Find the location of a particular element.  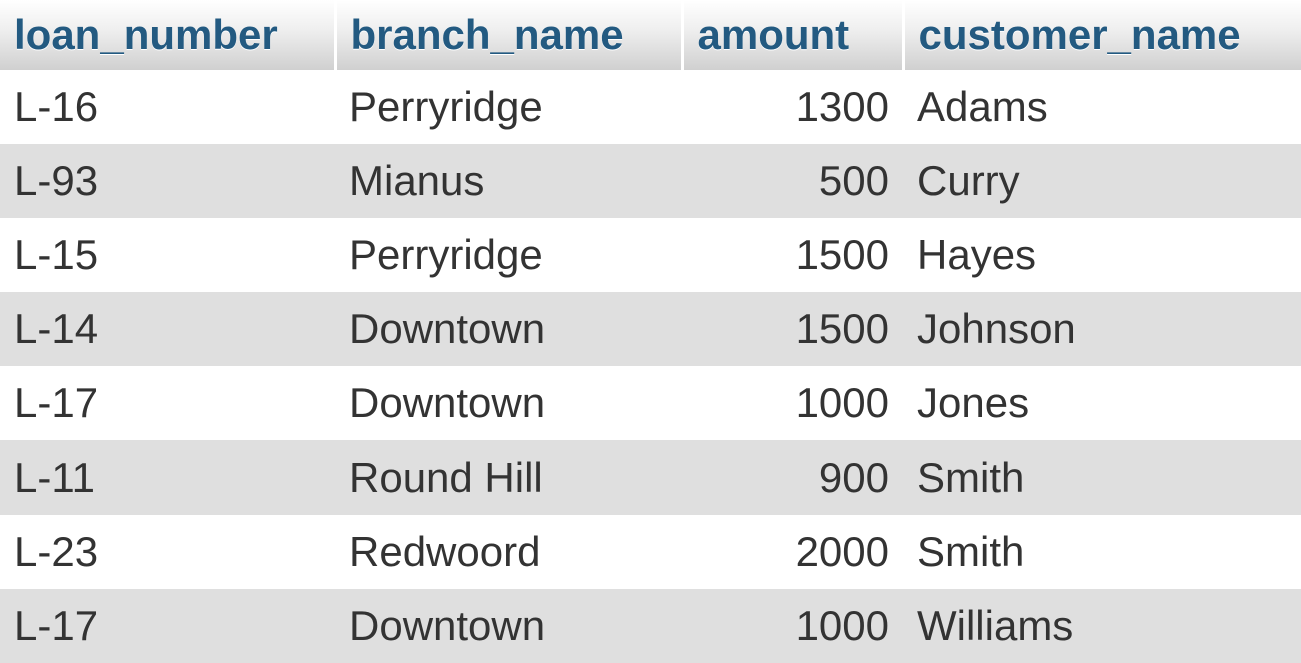

table-row: L-16 Perryridge 1300 Adams is located at coordinates (650, 107).